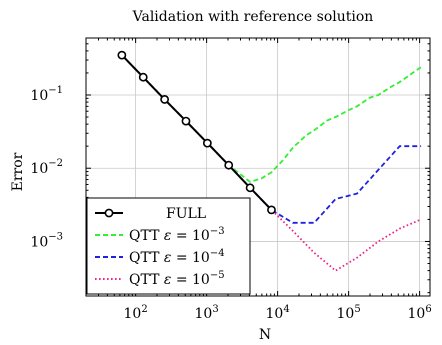  What do you see at coordinates (349, 313) in the screenshot?
I see `x-tick-label: 105` at bounding box center [349, 313].